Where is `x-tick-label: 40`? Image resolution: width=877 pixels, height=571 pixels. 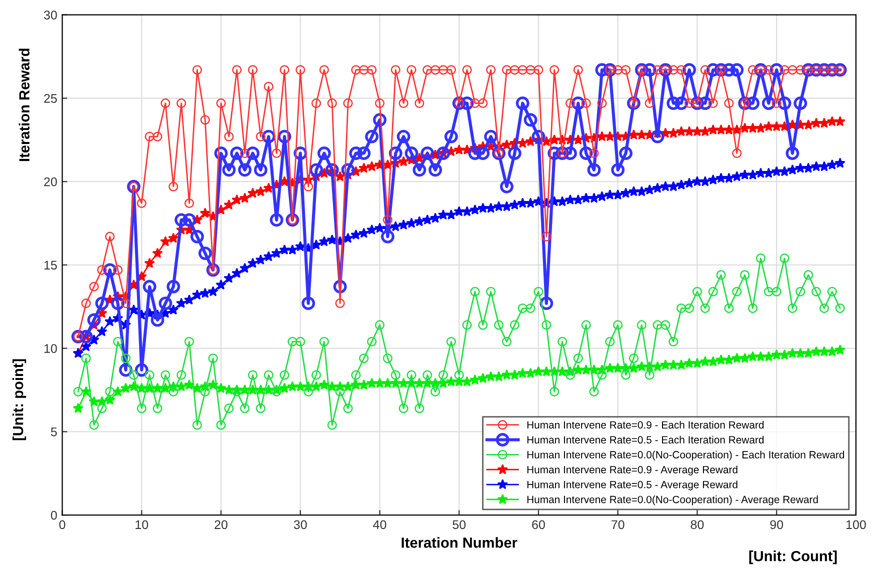 x-tick-label: 40 is located at coordinates (379, 525).